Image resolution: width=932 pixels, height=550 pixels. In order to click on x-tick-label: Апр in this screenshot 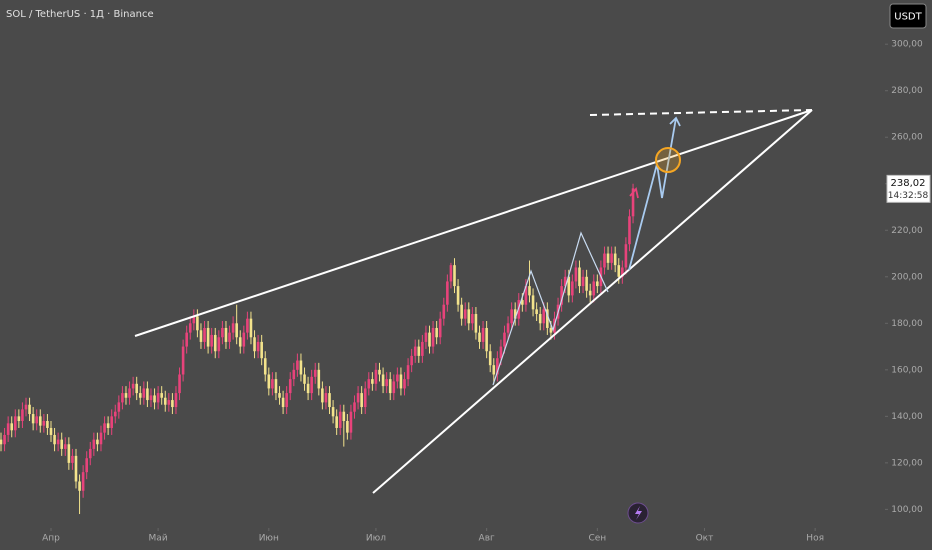, I will do `click(51, 539)`.